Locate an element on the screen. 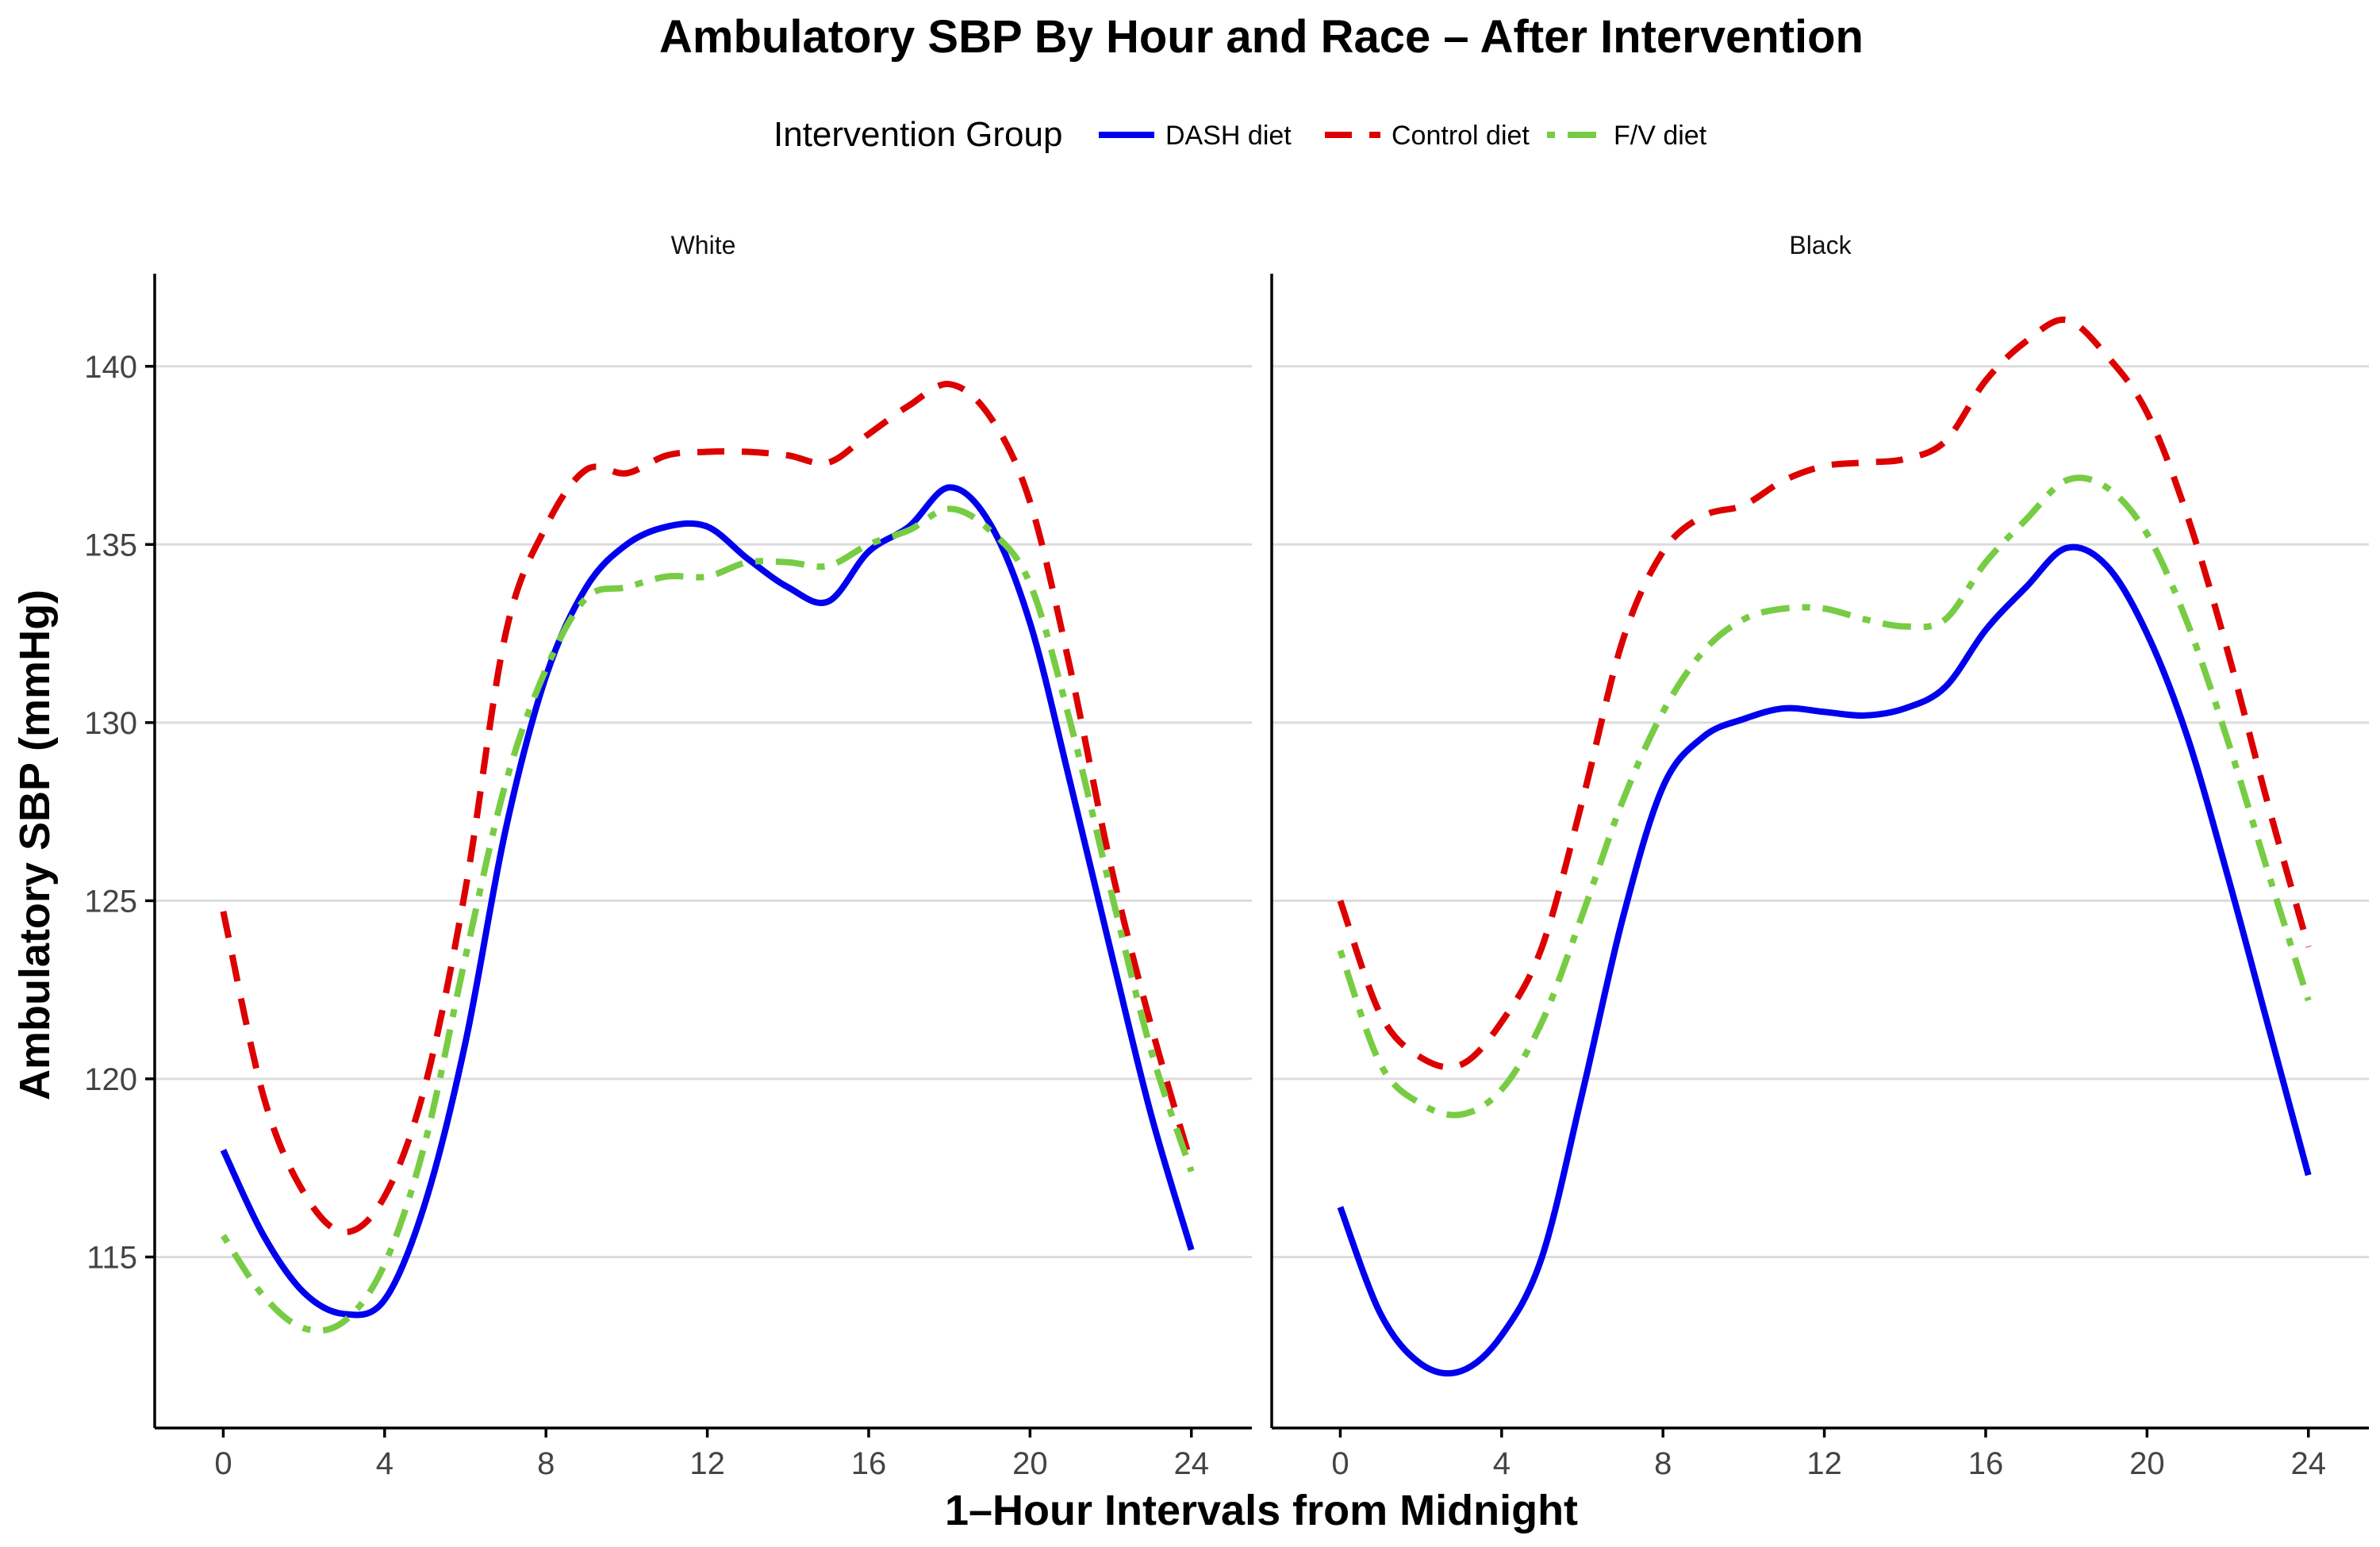 The image size is (2380, 1547). y-tick-label-1: 120 is located at coordinates (110, 1079).